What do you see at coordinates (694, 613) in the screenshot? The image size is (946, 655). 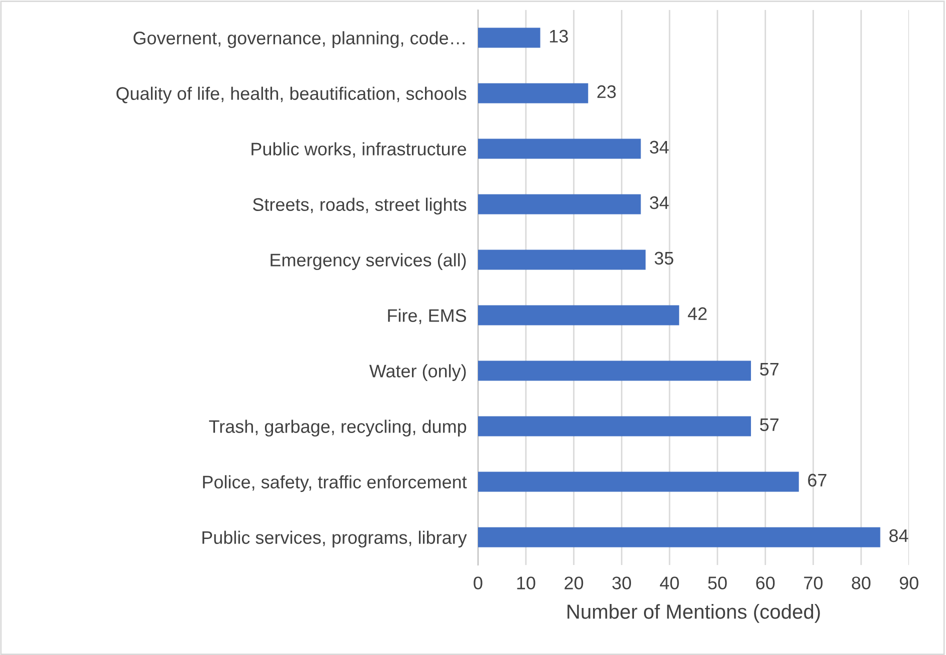 I see `x-axis-title: Number of Mentions (coded)` at bounding box center [694, 613].